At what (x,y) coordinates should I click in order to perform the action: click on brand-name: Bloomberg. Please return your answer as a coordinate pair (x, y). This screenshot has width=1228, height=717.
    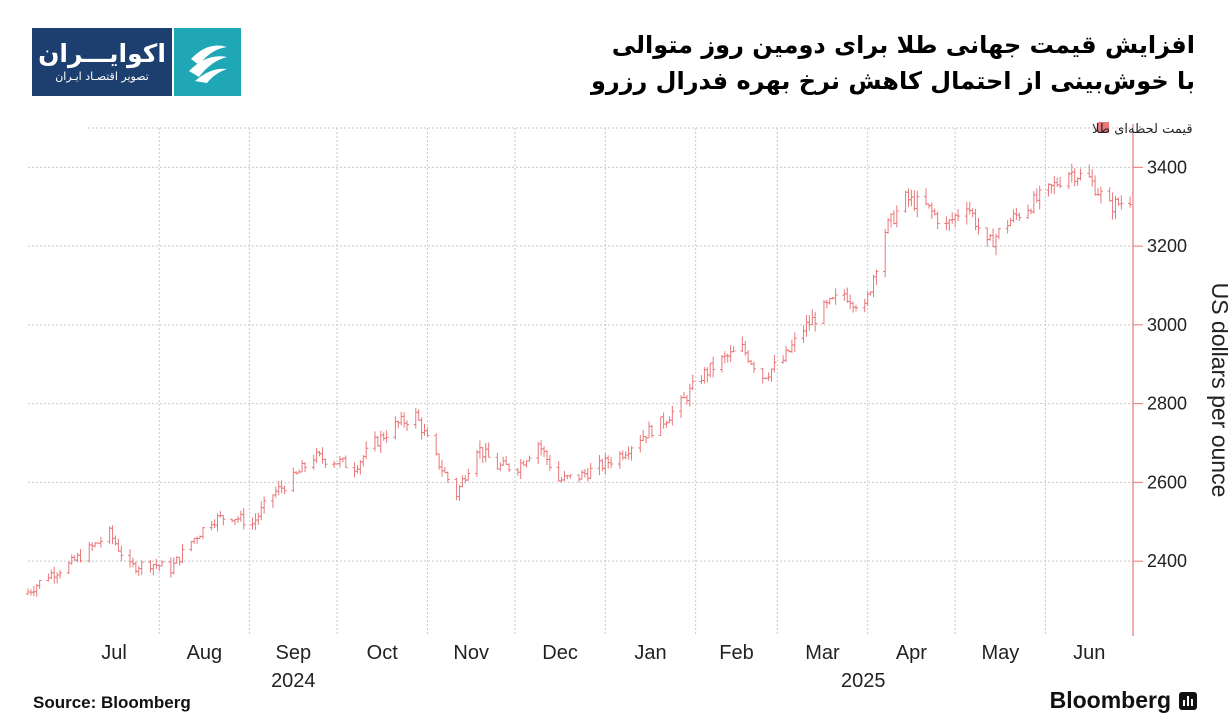
    Looking at the image, I should click on (1110, 700).